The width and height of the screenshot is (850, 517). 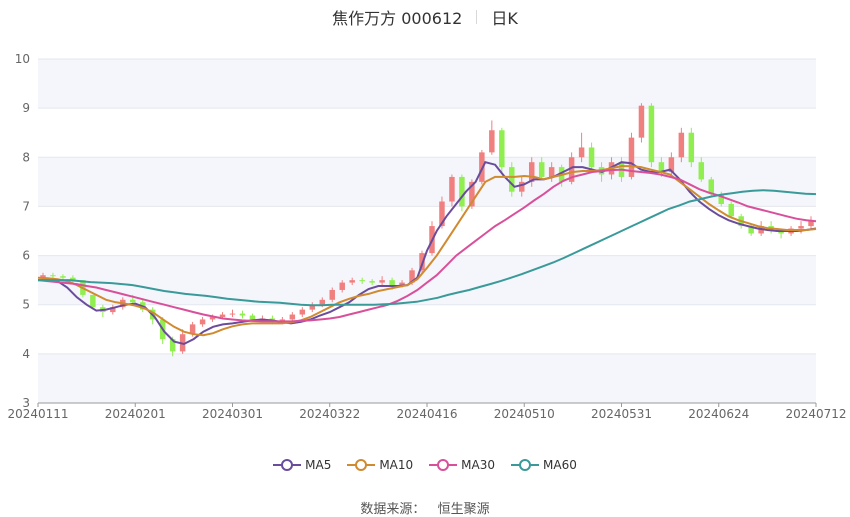 I want to click on y-tick-label: 10, so click(x=22, y=59).